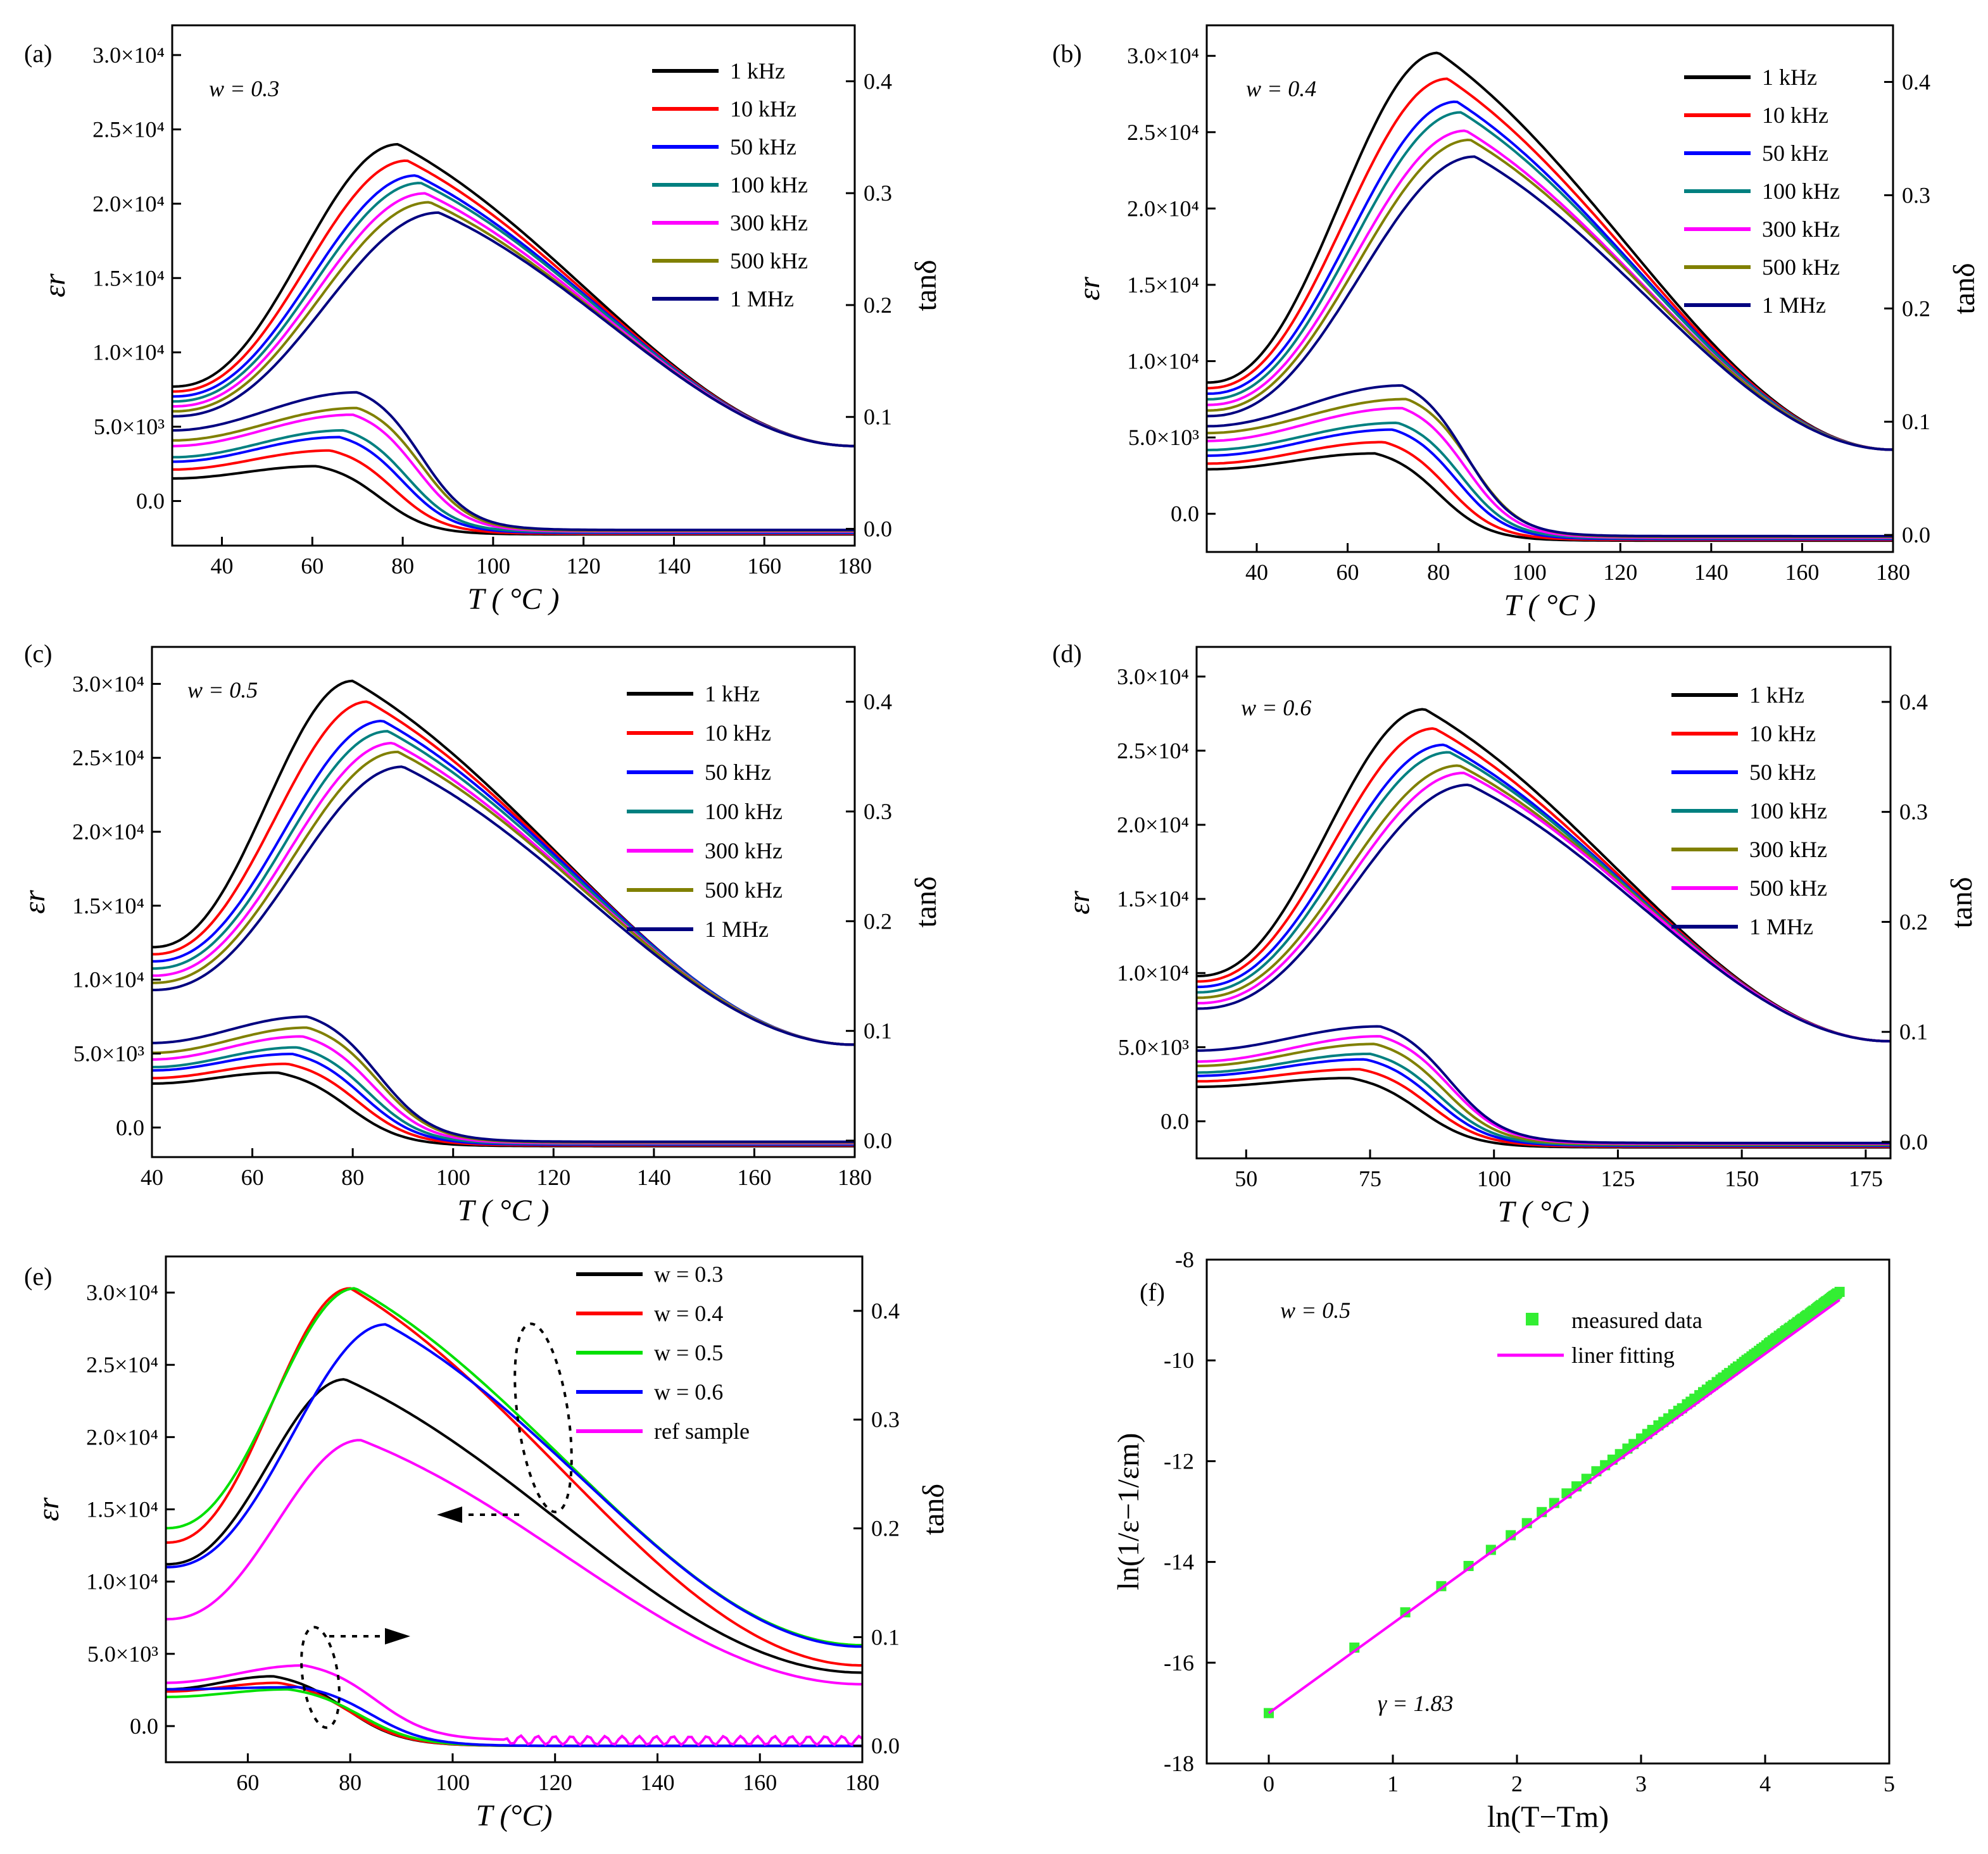 Image resolution: width=1988 pixels, height=1854 pixels. I want to click on legend-label: w = 0.3, so click(688, 1275).